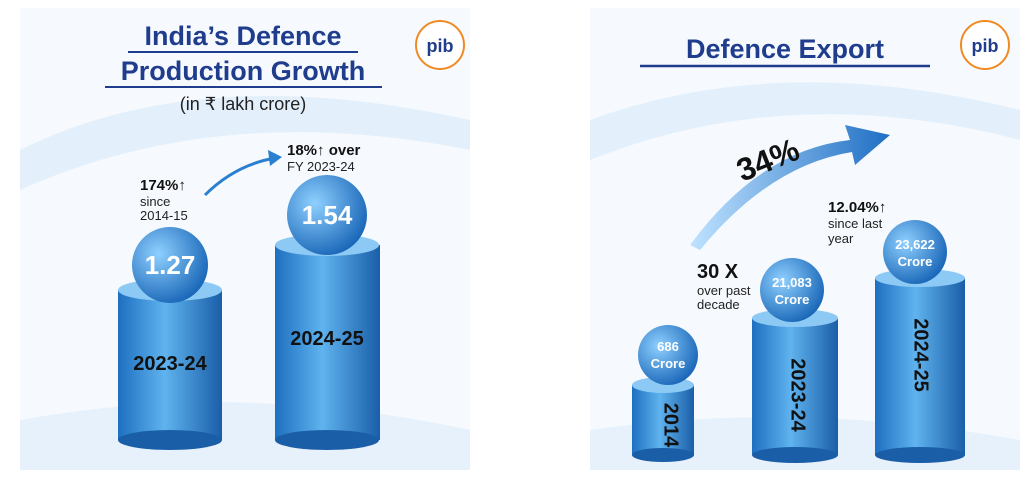  What do you see at coordinates (792, 282) in the screenshot?
I see `value: 21,083` at bounding box center [792, 282].